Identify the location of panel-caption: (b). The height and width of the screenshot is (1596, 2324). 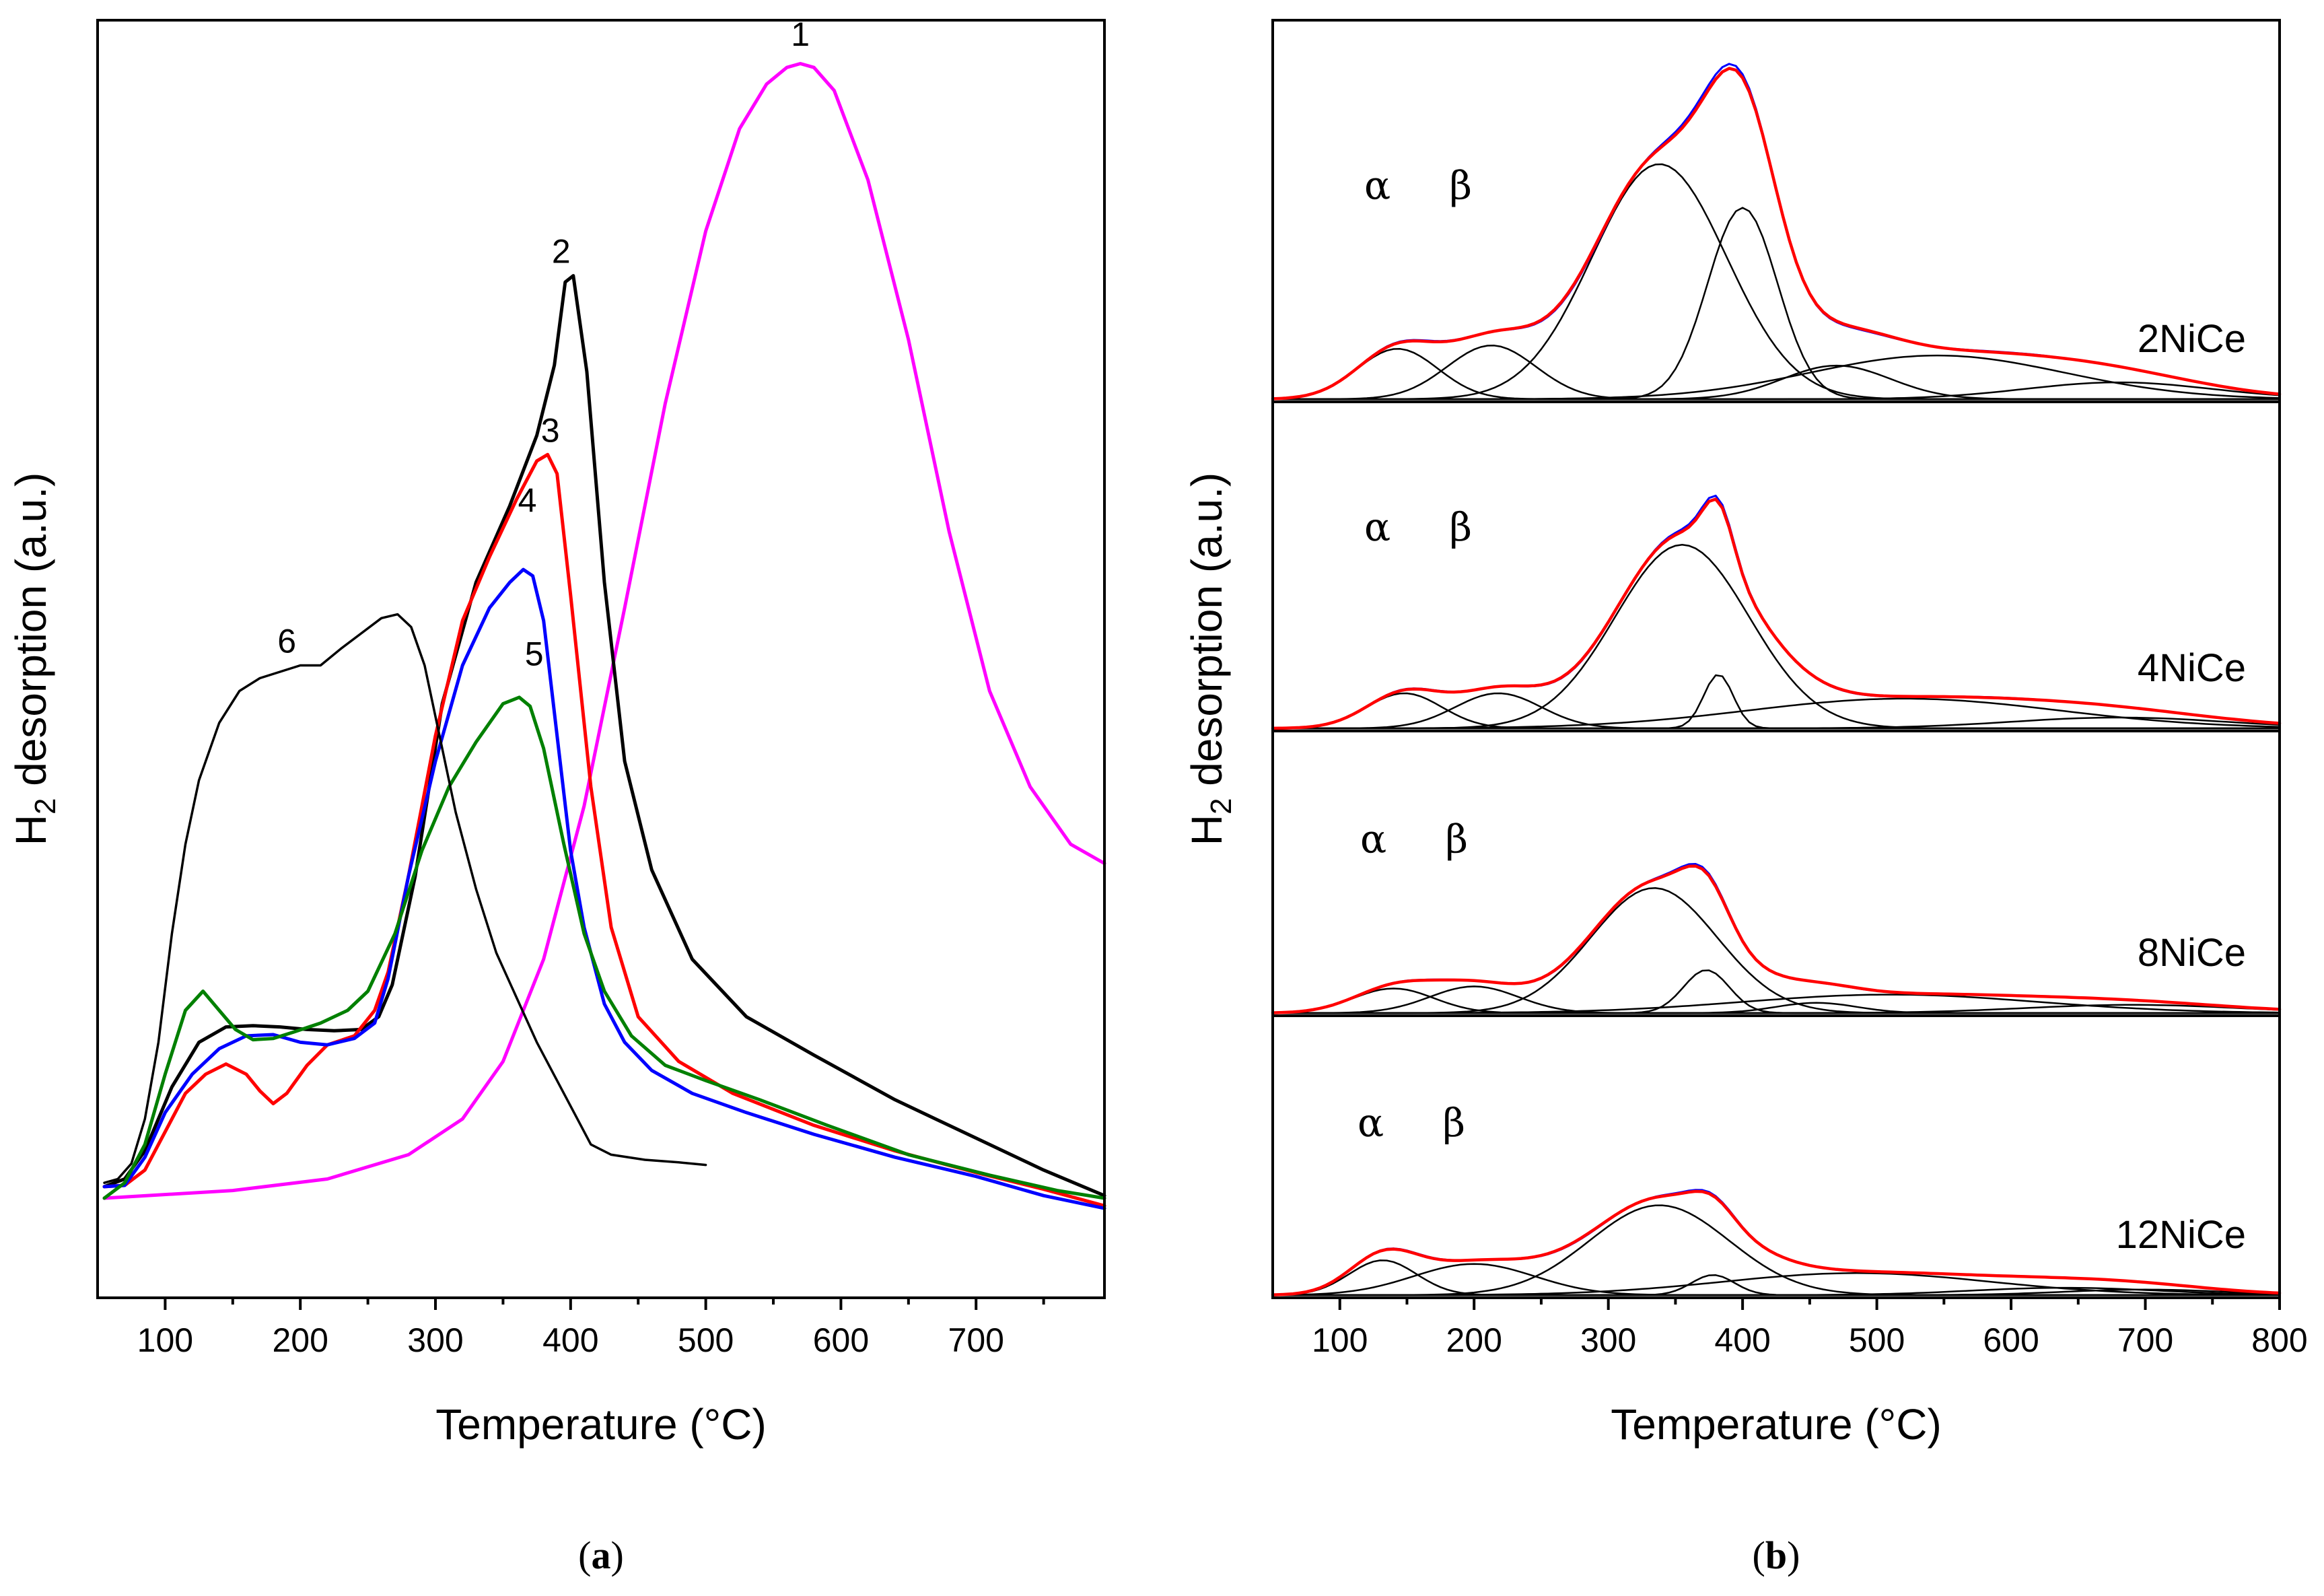
(1776, 1555).